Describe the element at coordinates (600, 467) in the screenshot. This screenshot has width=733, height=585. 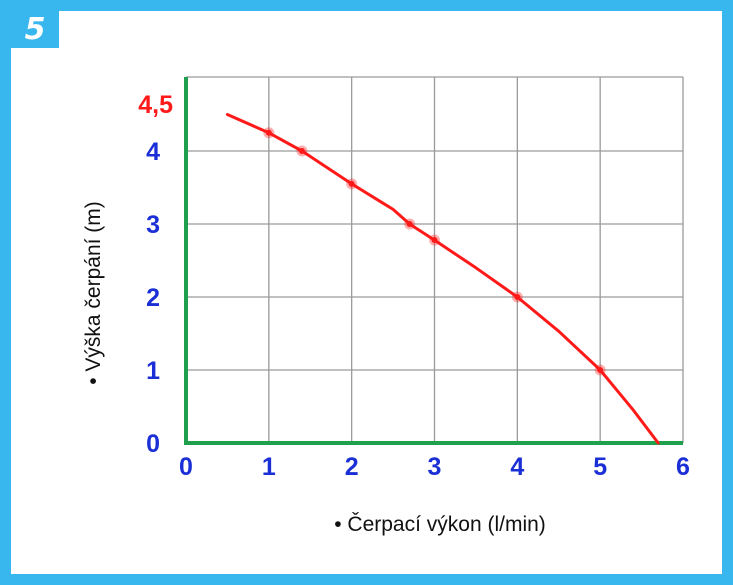
I see `x-tick-label: 5` at that location.